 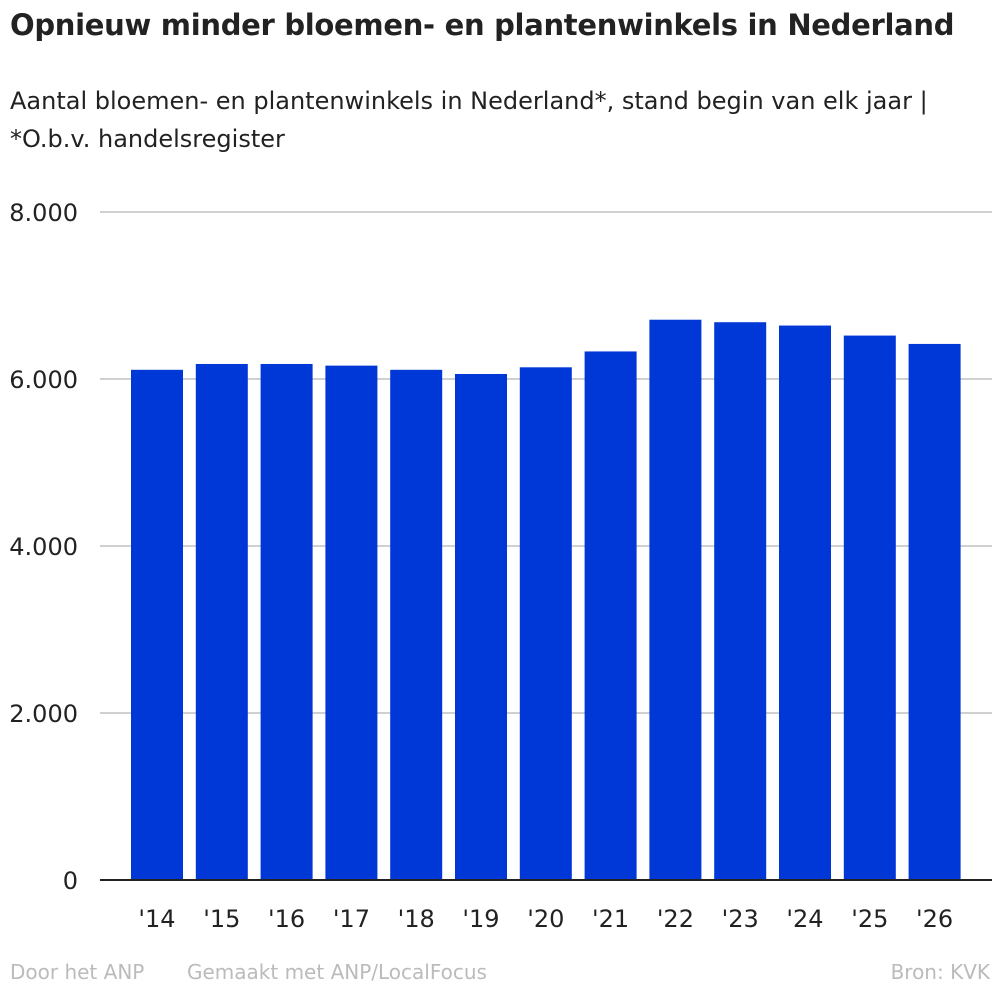 What do you see at coordinates (337, 972) in the screenshot?
I see `footer-made-with: Gemaakt met ANP/LocalFocus` at bounding box center [337, 972].